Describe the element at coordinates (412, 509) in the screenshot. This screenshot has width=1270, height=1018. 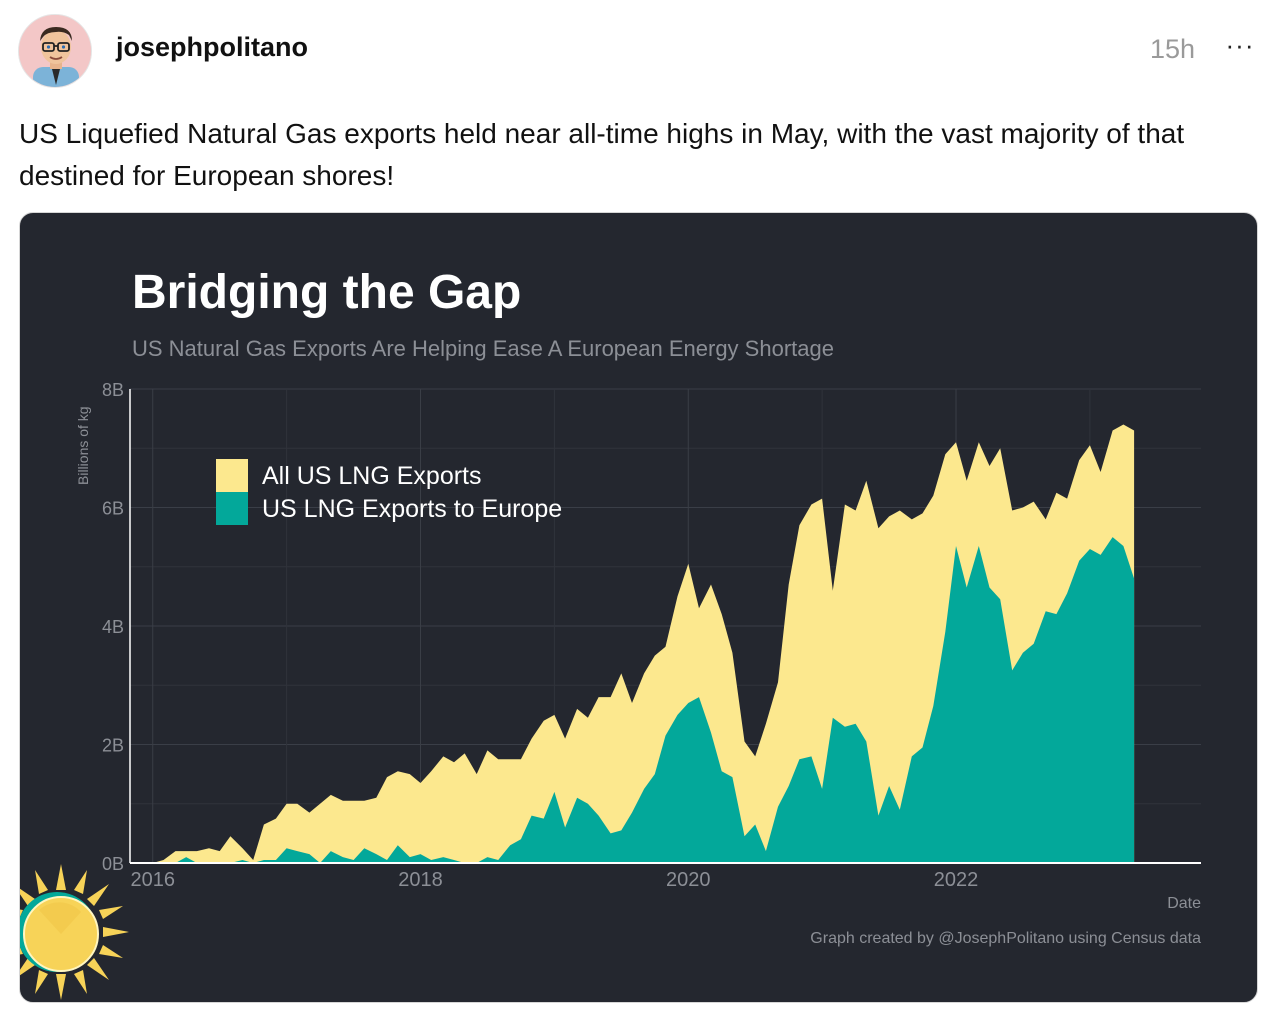
I see `legend-label: US LNG Exports to Europe` at that location.